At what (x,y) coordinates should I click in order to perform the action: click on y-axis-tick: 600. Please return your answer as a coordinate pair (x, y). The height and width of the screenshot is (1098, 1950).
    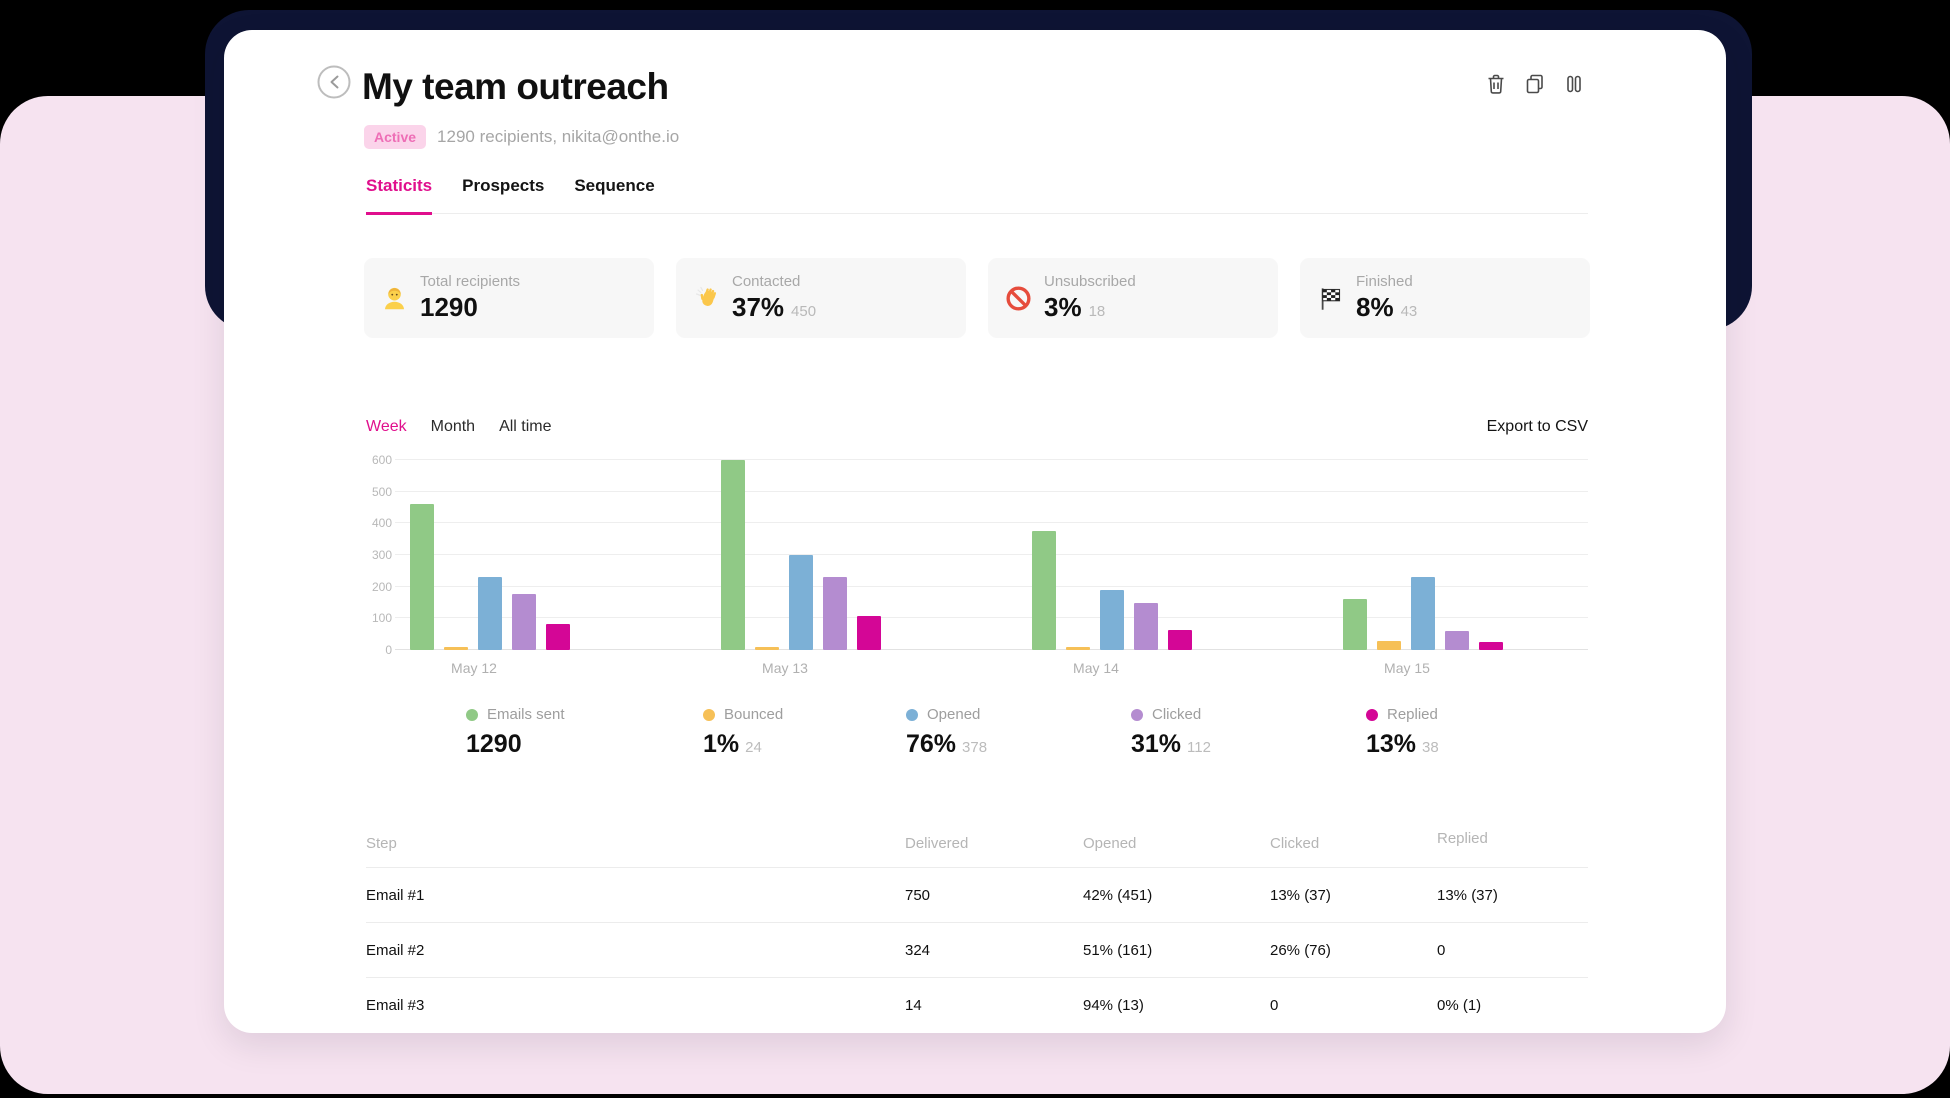
    Looking at the image, I should click on (381, 460).